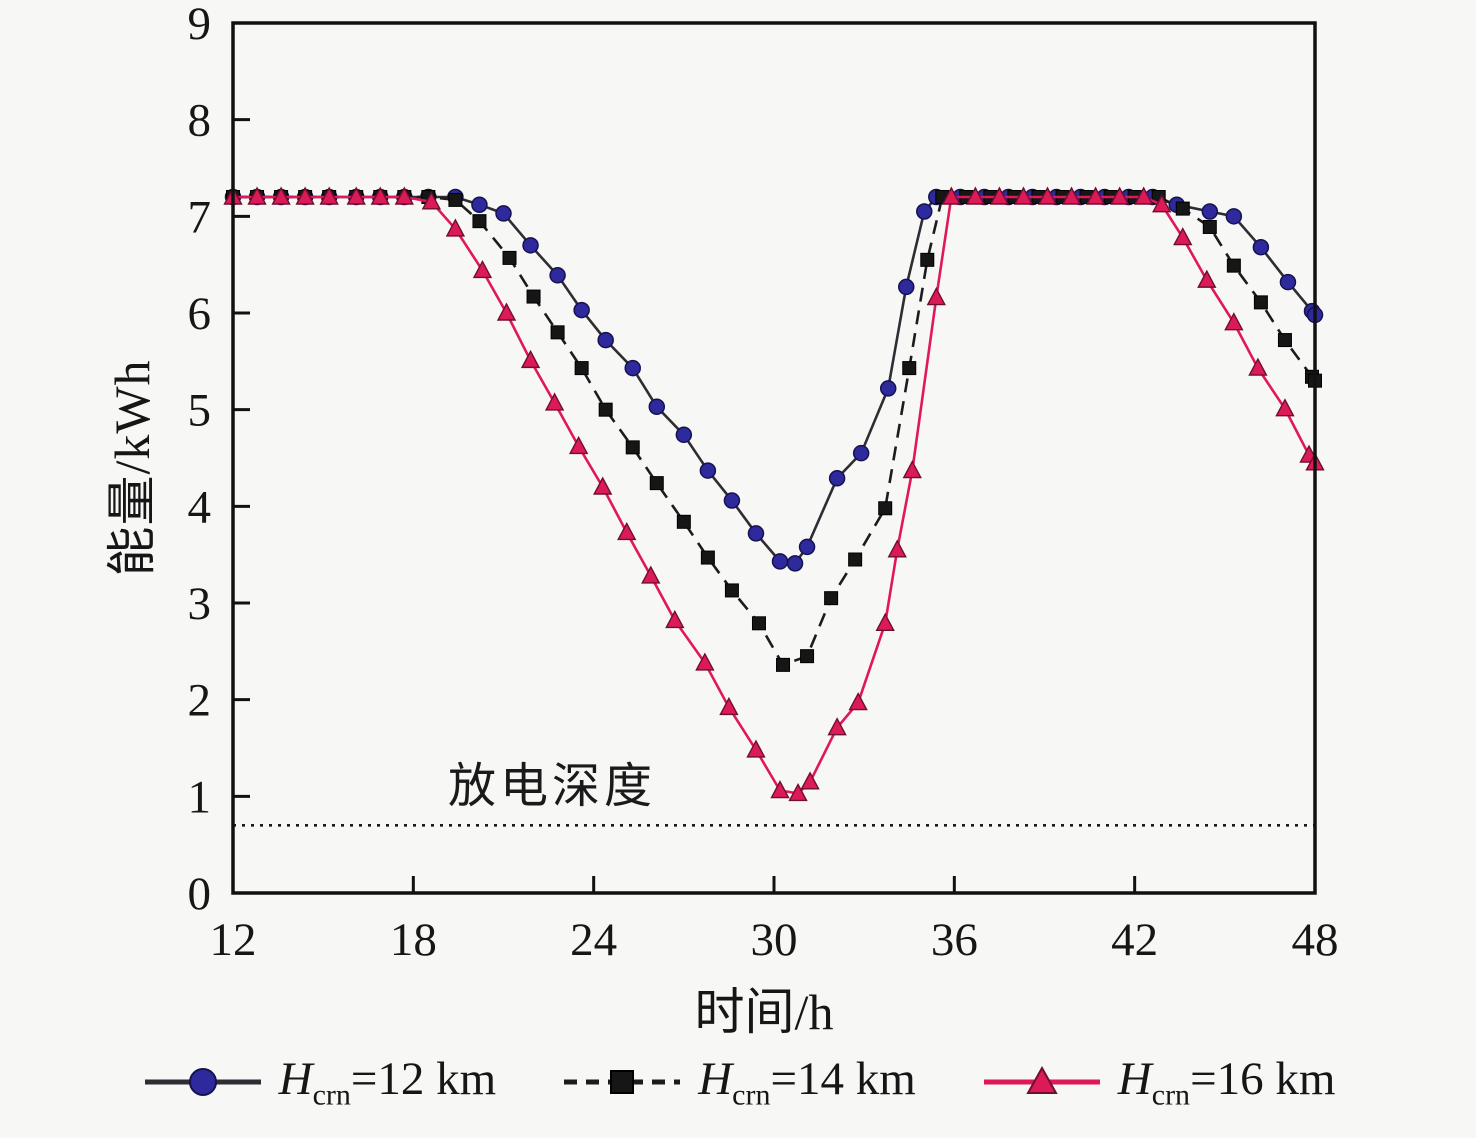 The height and width of the screenshot is (1138, 1476). I want to click on x-axis-label: 时间/h, so click(764, 1012).